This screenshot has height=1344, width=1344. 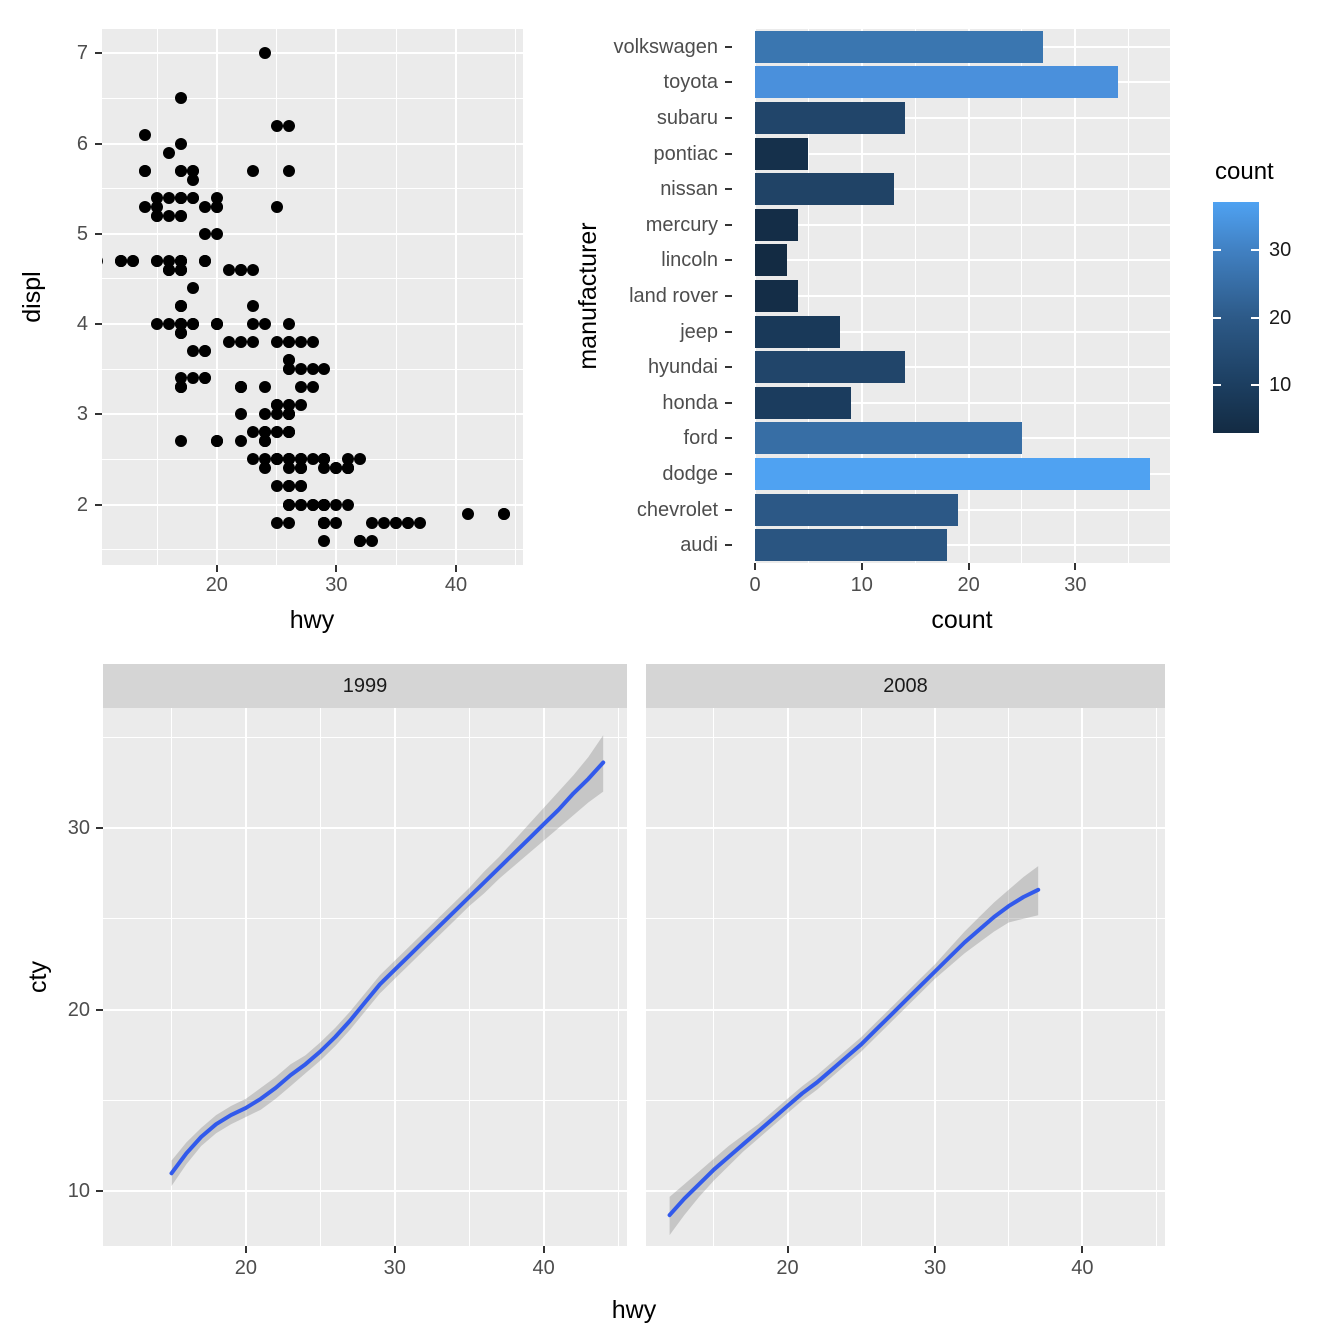 What do you see at coordinates (82, 53) in the screenshot?
I see `y-tick-label: 7` at bounding box center [82, 53].